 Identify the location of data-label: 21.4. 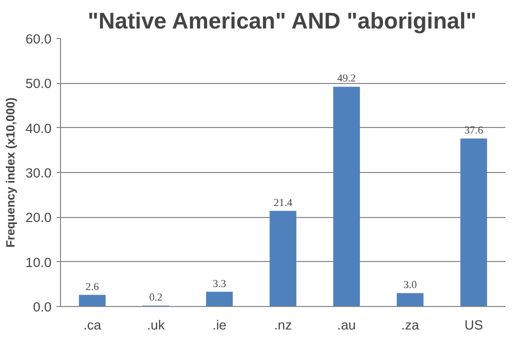
(283, 203).